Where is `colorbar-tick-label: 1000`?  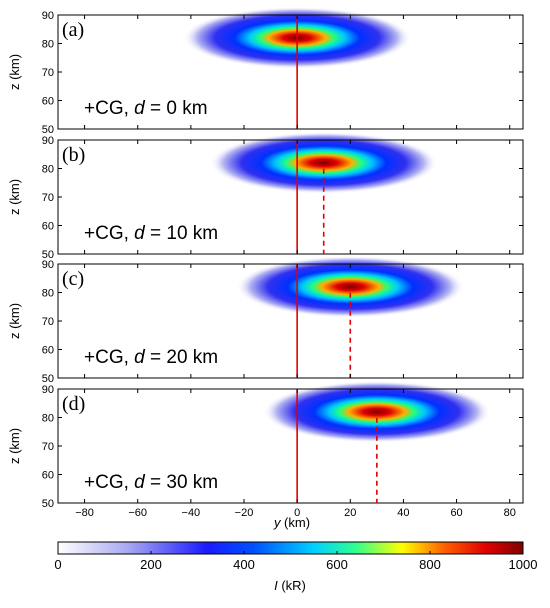 colorbar-tick-label: 1000 is located at coordinates (523, 564).